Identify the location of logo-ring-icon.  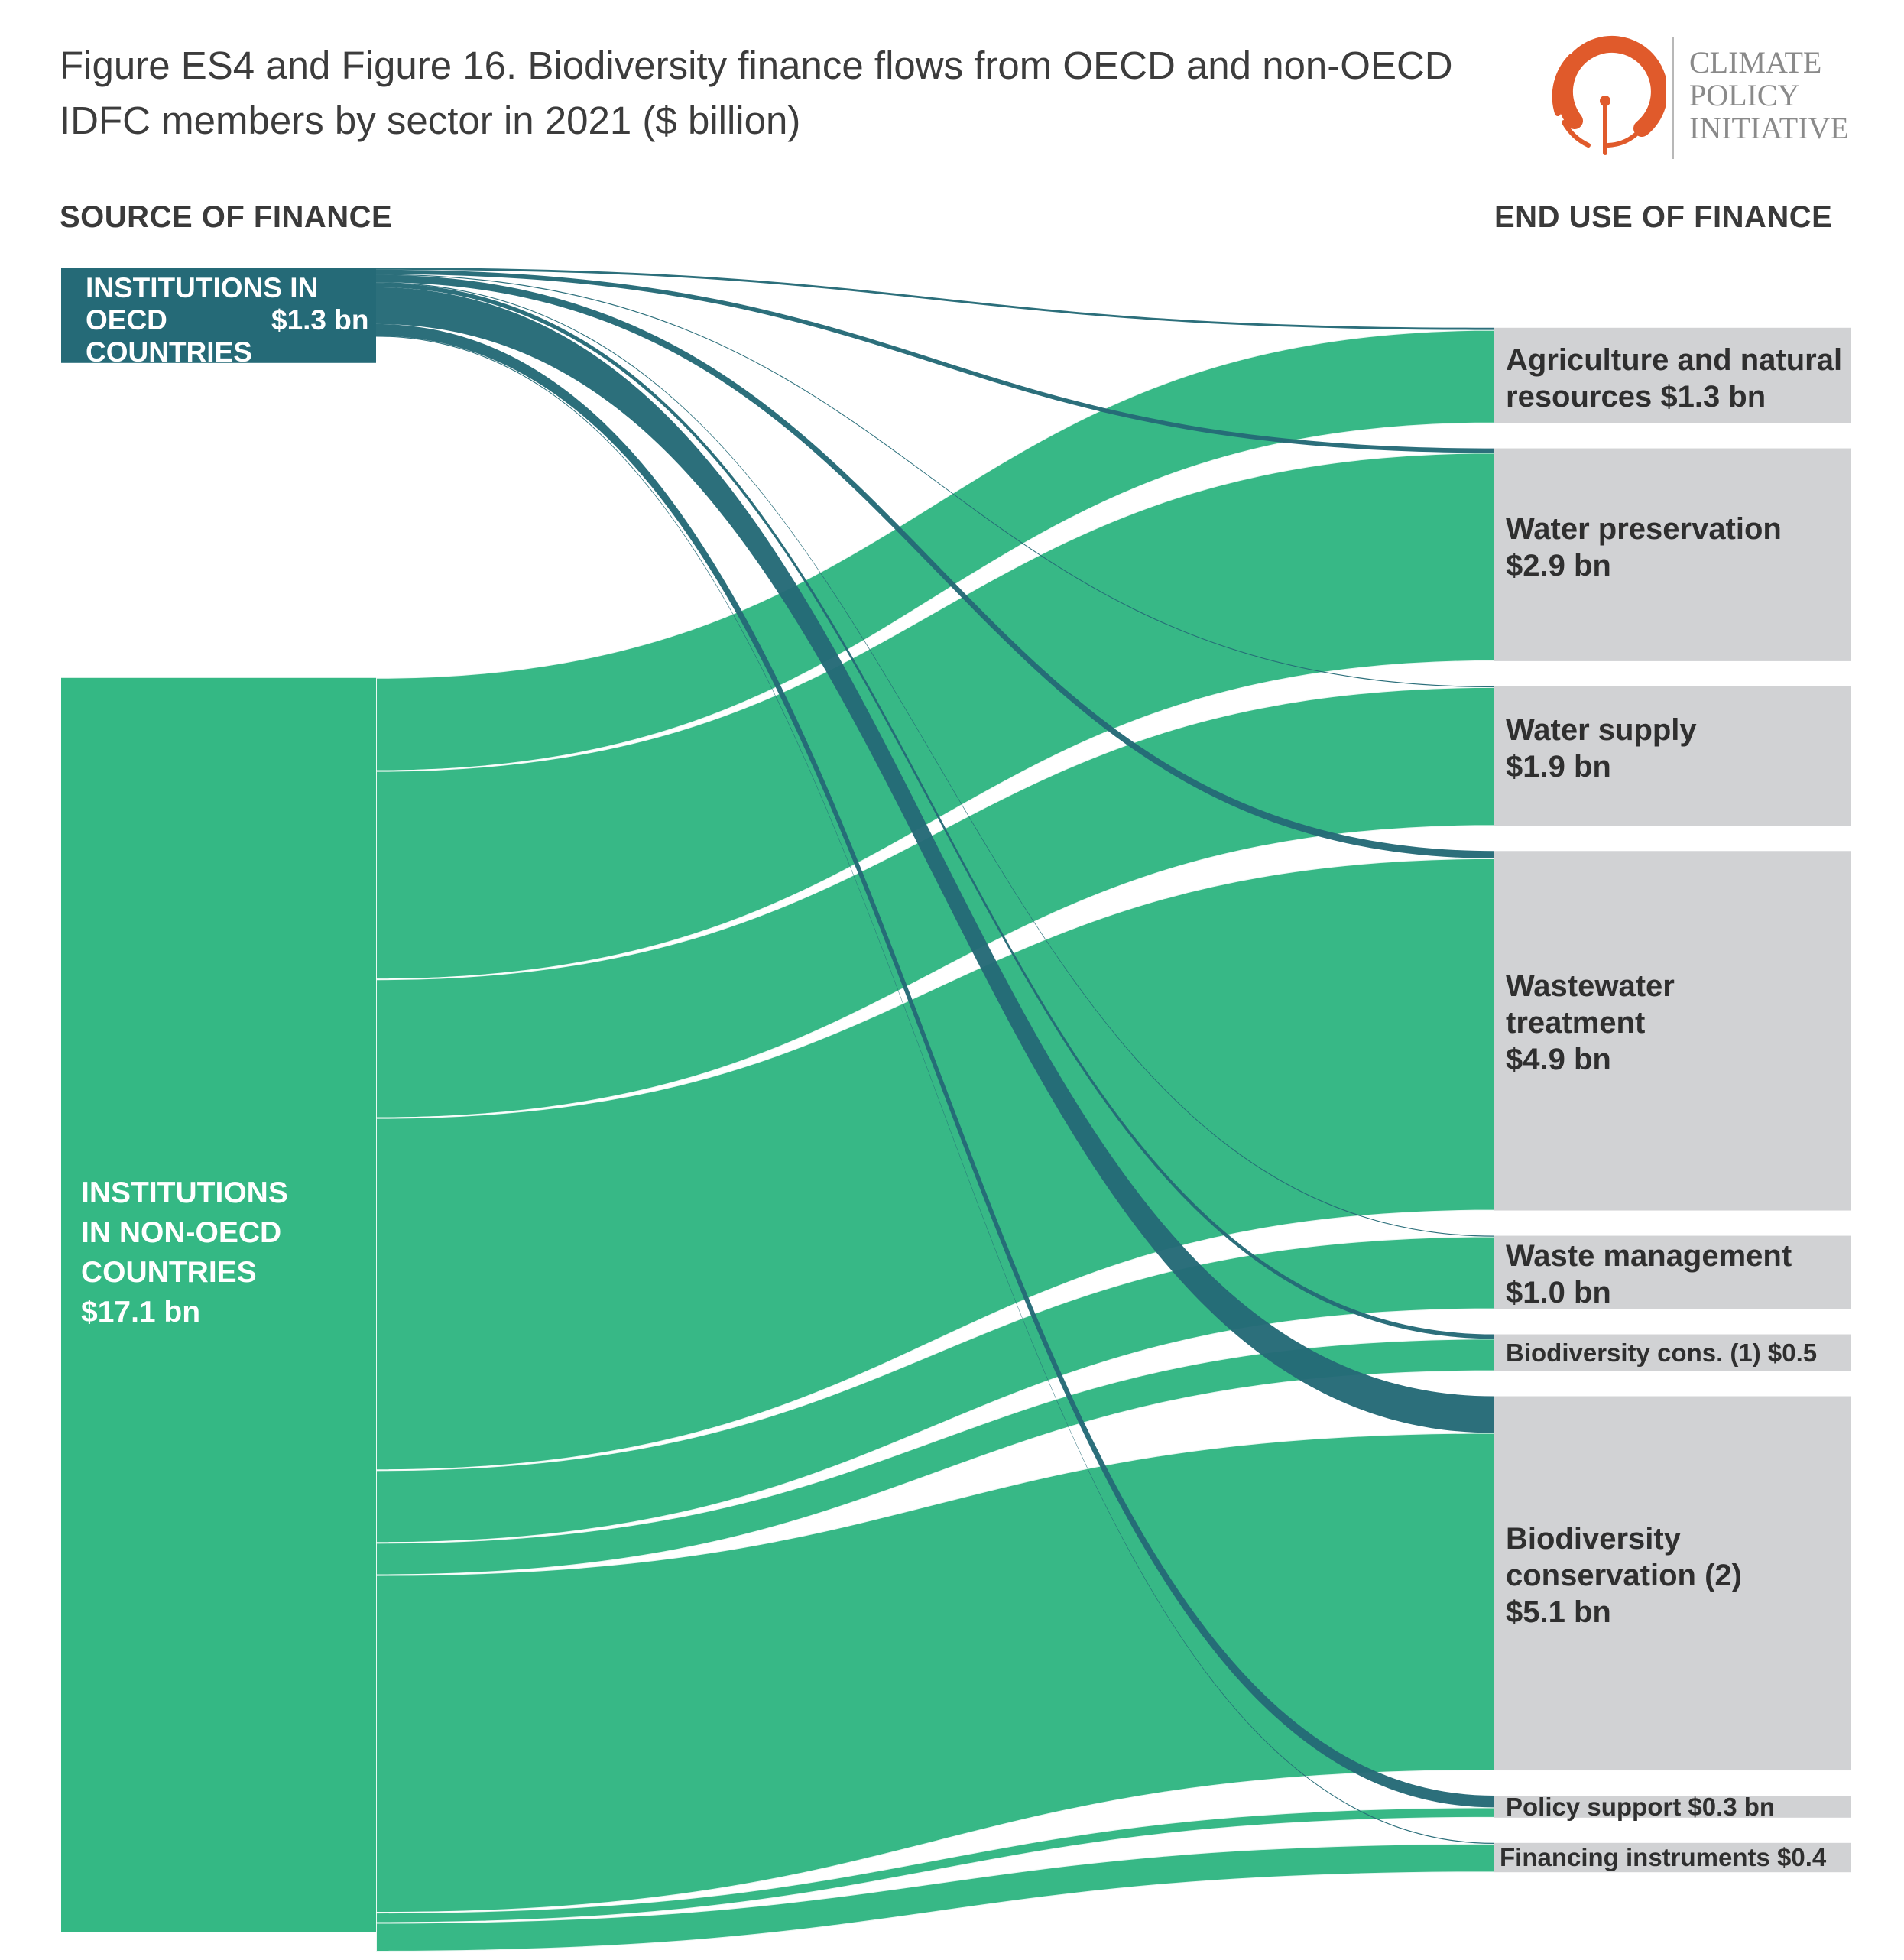
(1610, 95).